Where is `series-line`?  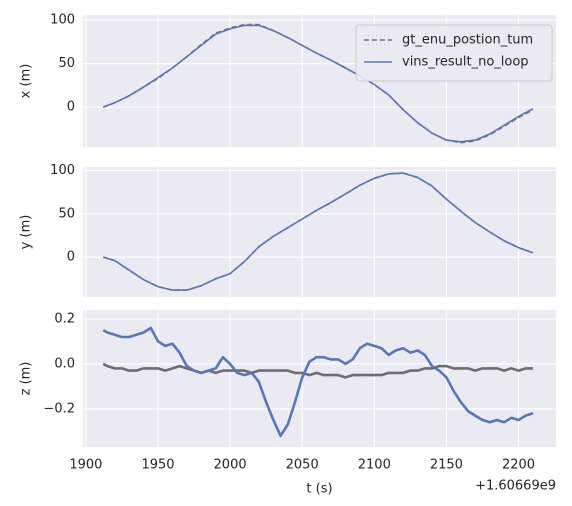 series-line is located at coordinates (317, 370).